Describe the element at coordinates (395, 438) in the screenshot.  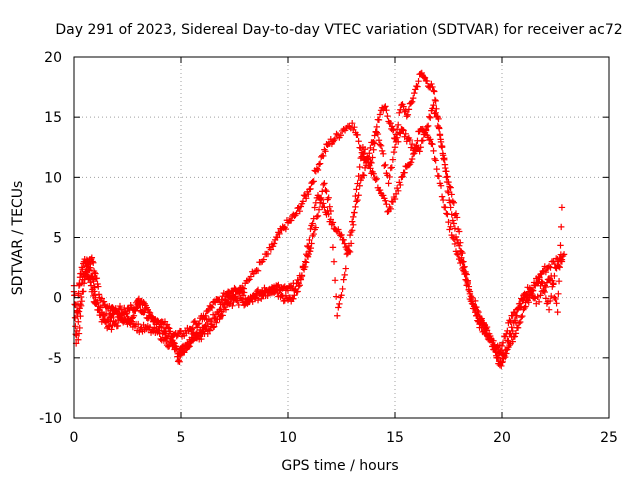
I see `x-tick-label: 15` at that location.